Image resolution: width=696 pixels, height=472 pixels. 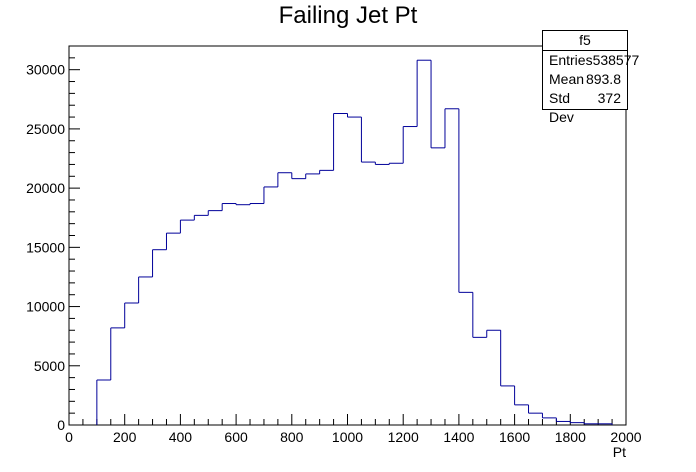 I want to click on stats-row-mean: Mean 893.8, so click(x=585, y=79).